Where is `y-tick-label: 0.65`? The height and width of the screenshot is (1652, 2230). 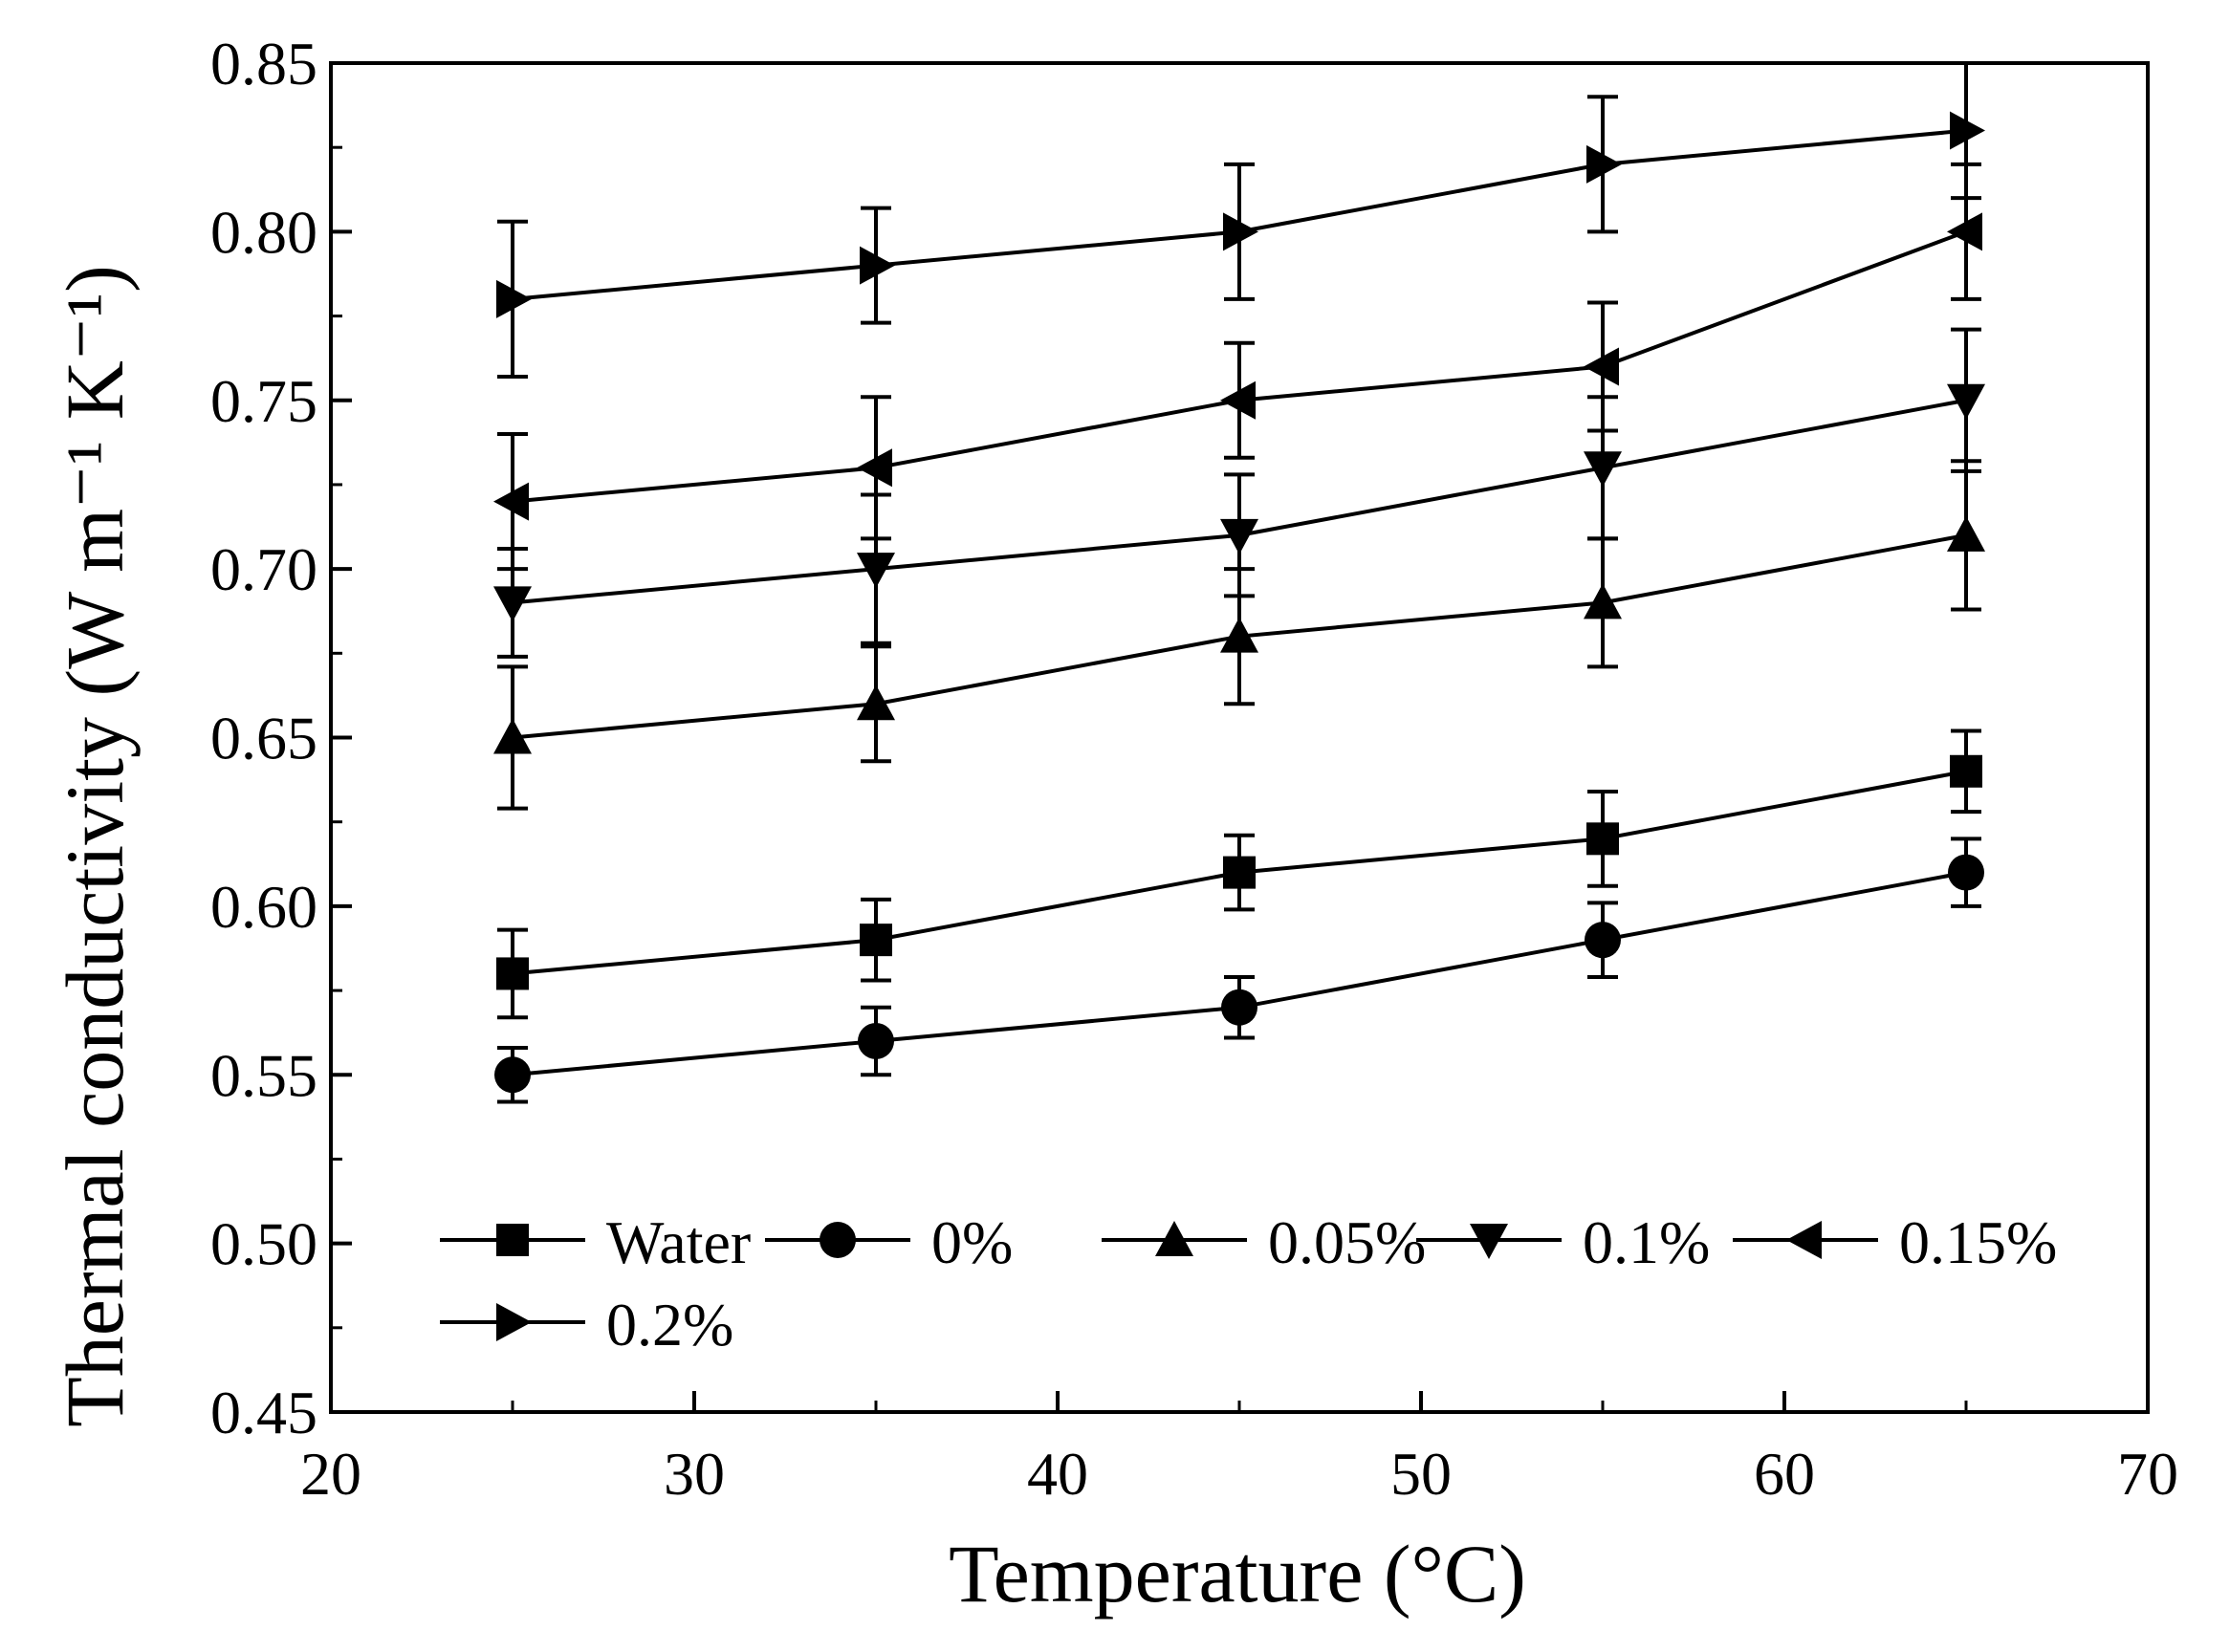
y-tick-label: 0.65 is located at coordinates (263, 738).